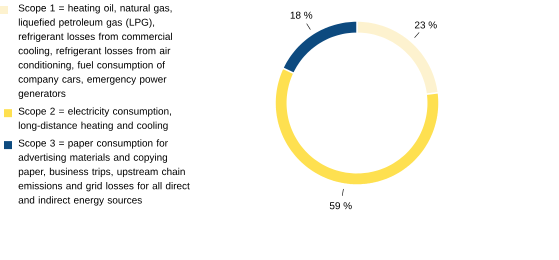 The image size is (559, 260). What do you see at coordinates (104, 172) in the screenshot?
I see `legend-label: Scope 3 = paper consumption for advertising materials and copying paper, business trips, upstream chain emissions and grid losses for all direct and indirect energy sources` at bounding box center [104, 172].